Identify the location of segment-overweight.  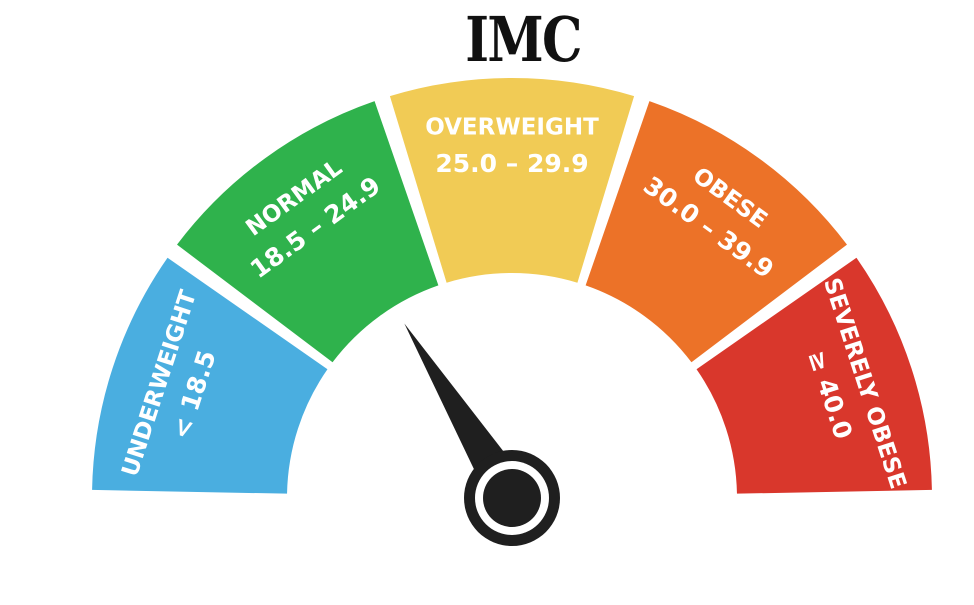
(512, 180).